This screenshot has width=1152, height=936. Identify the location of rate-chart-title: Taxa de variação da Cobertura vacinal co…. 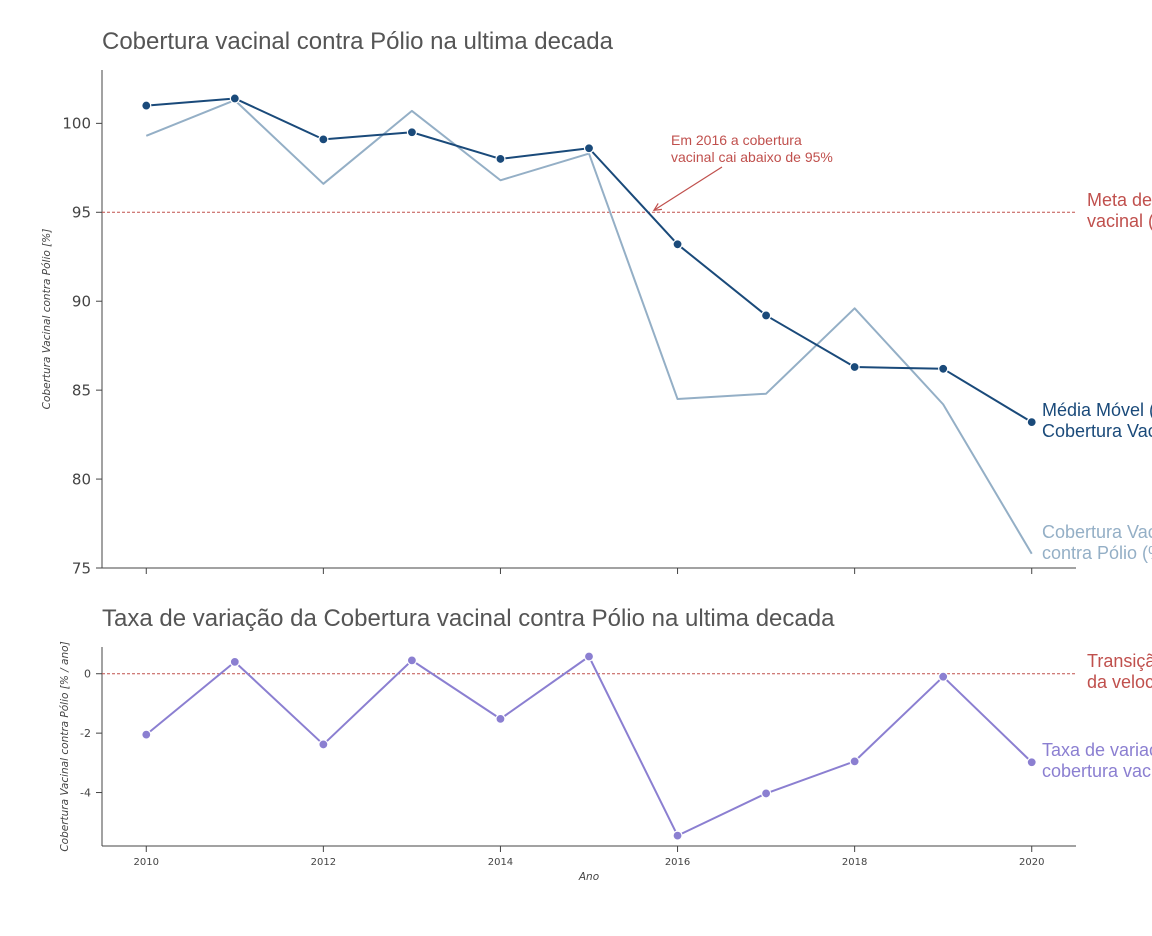
(468, 618).